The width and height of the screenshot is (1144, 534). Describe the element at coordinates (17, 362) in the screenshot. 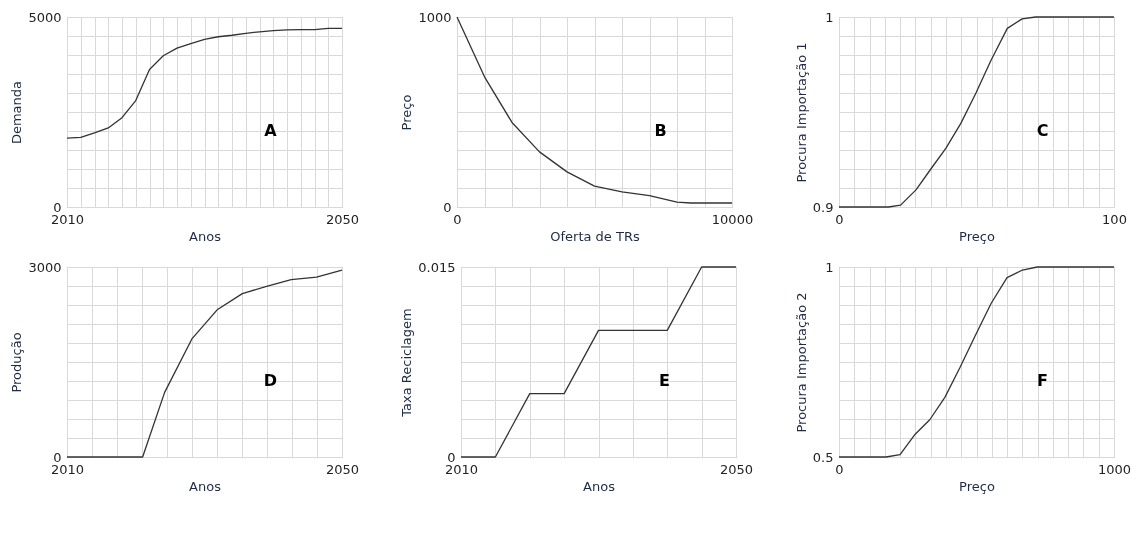

I see `y-axis-title: Produção` at that location.